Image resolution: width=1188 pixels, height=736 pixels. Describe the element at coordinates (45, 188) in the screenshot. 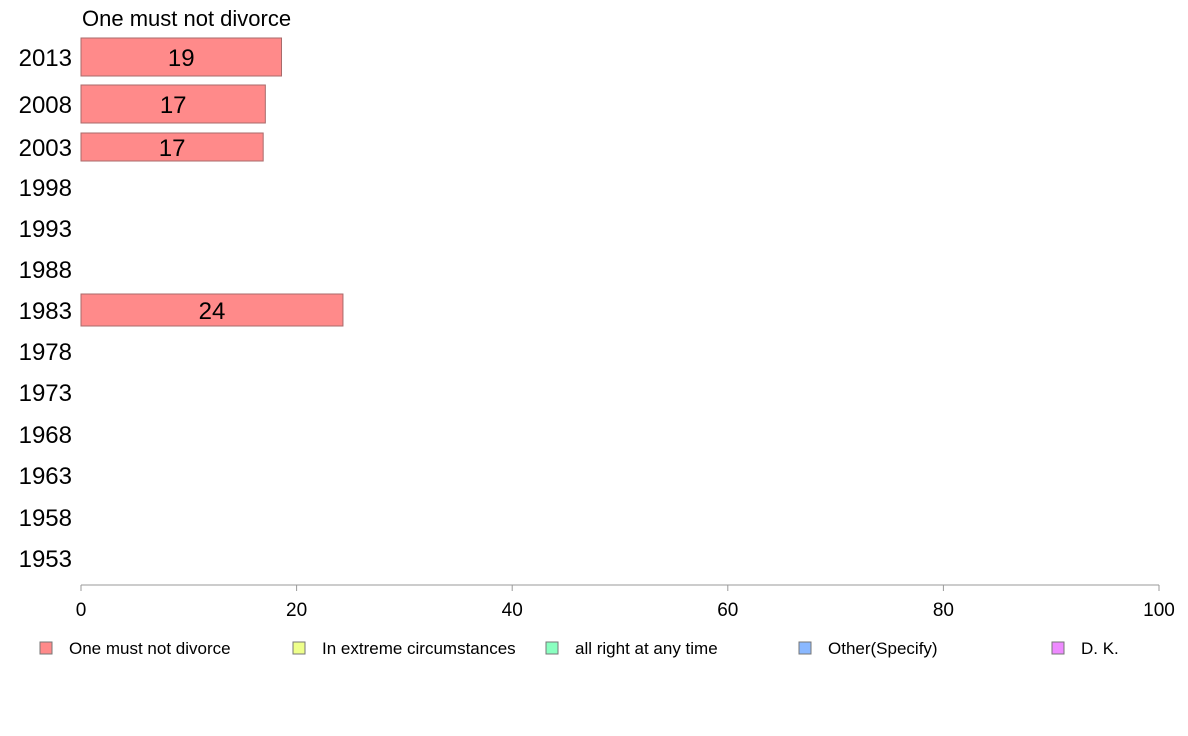

I see `year-label: 1998` at that location.